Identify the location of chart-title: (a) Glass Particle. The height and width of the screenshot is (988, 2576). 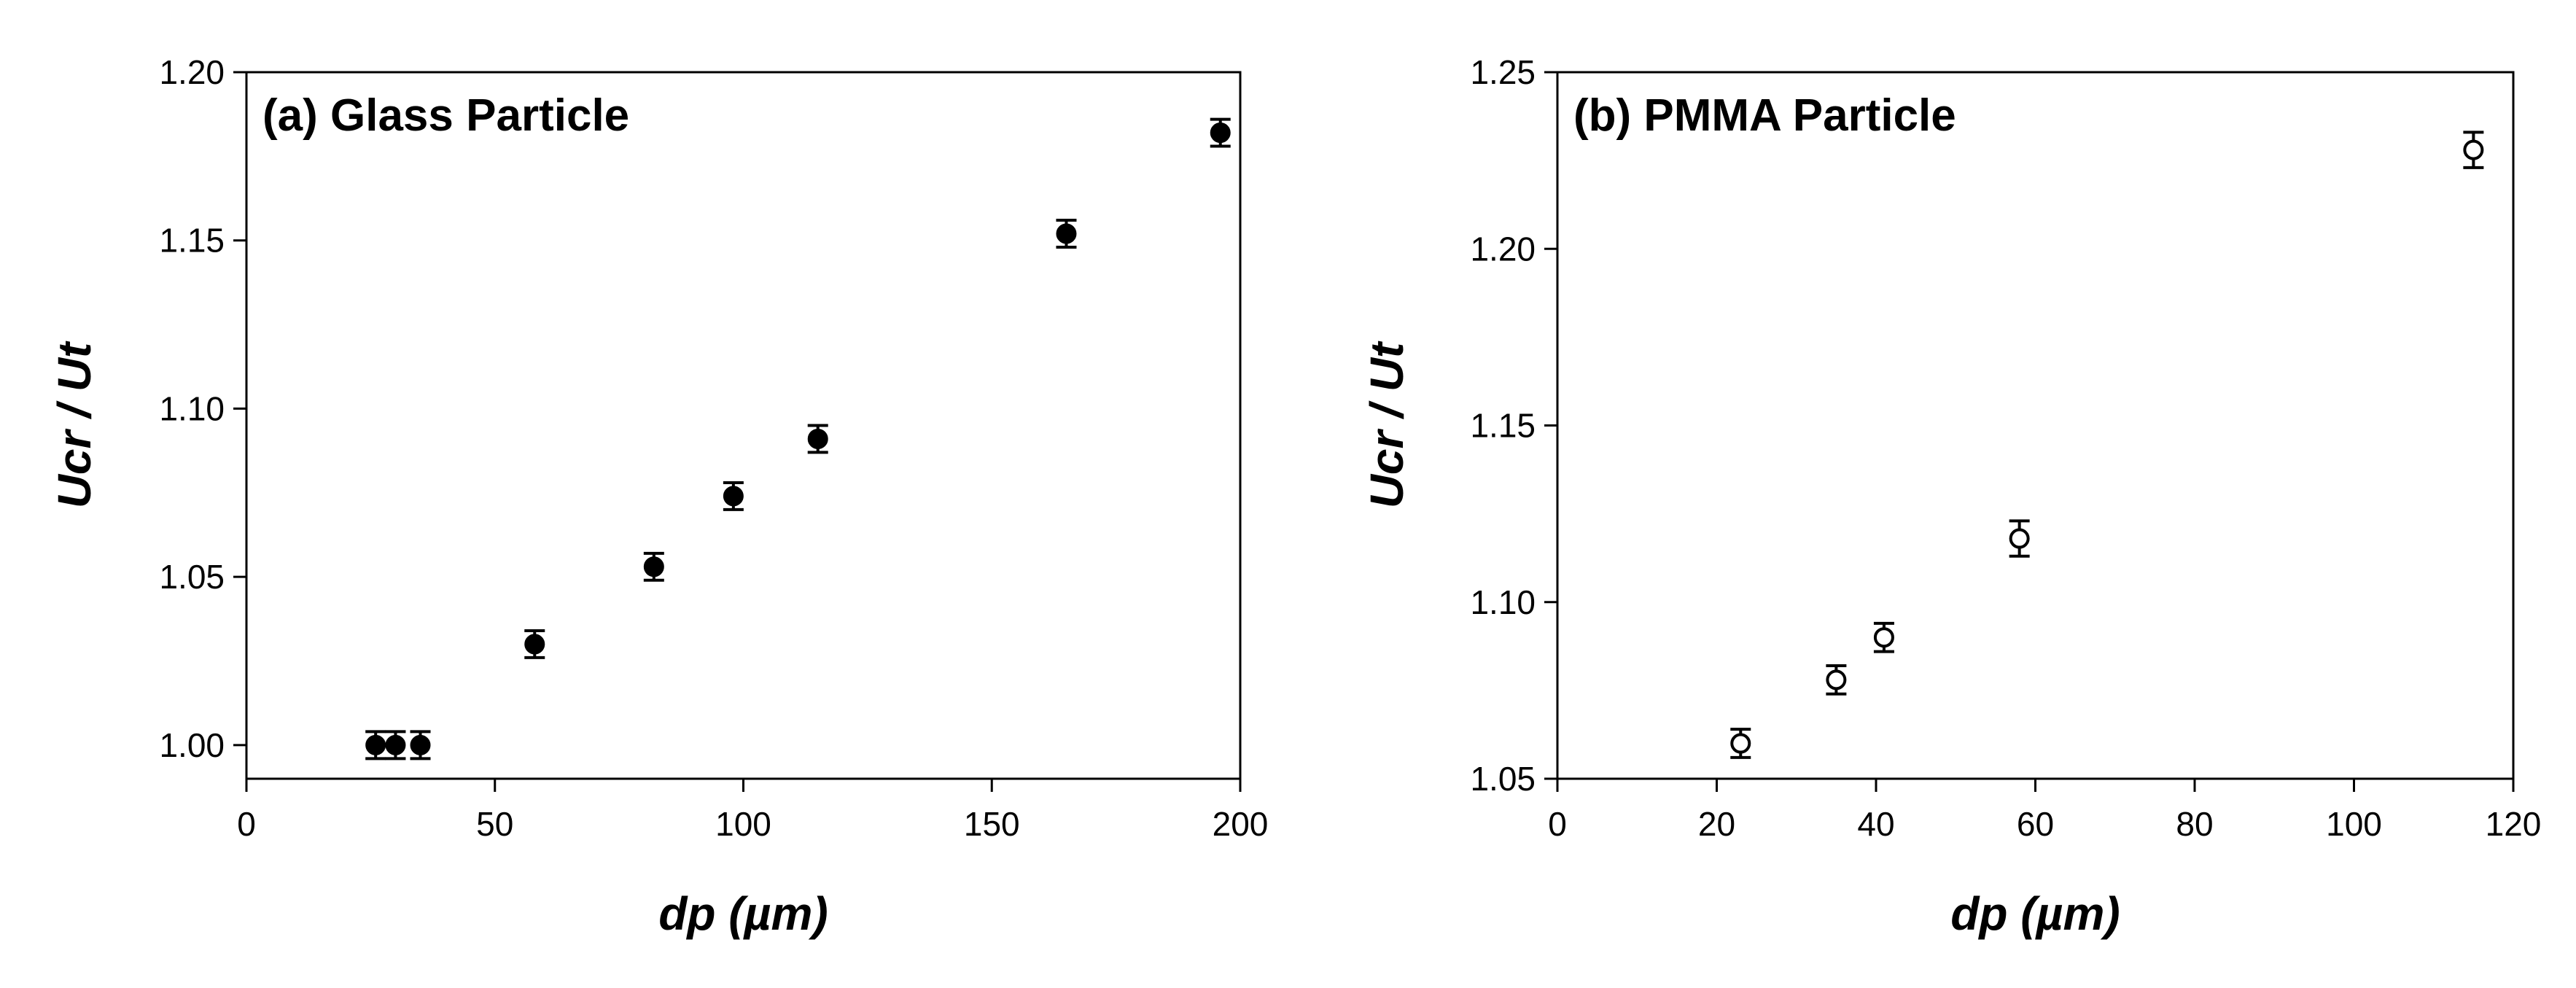
(445, 116).